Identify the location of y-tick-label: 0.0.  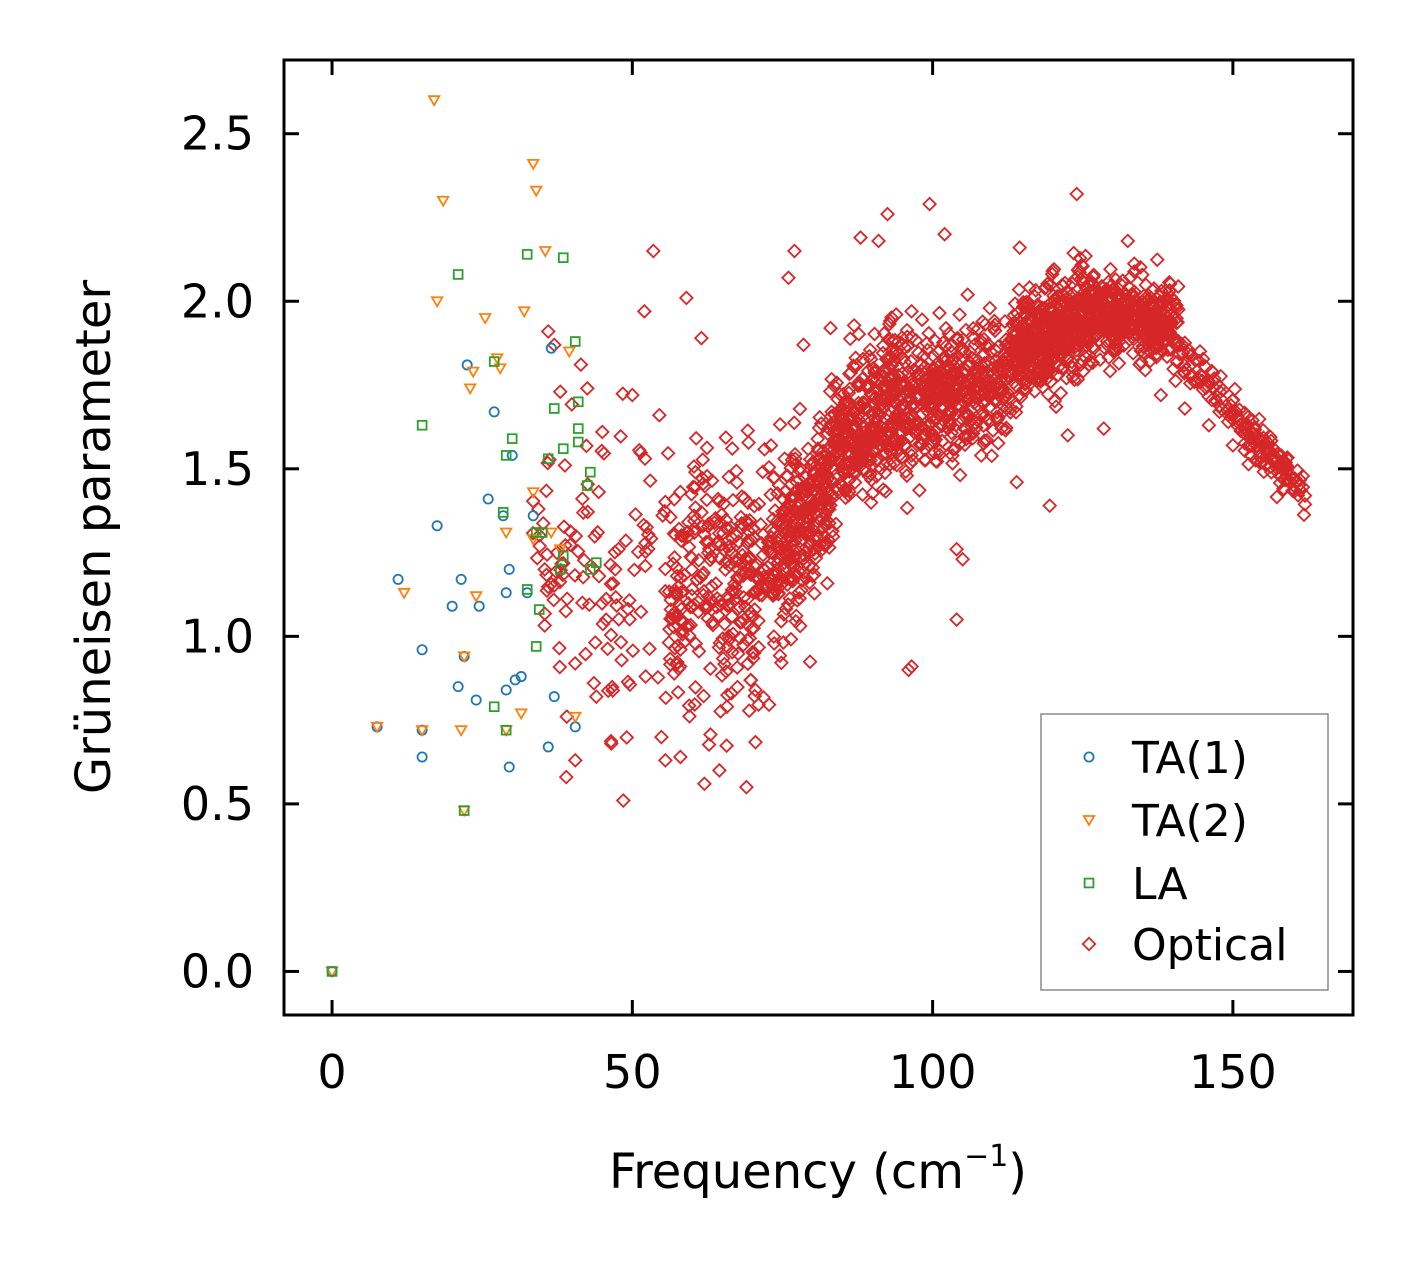
(217, 971).